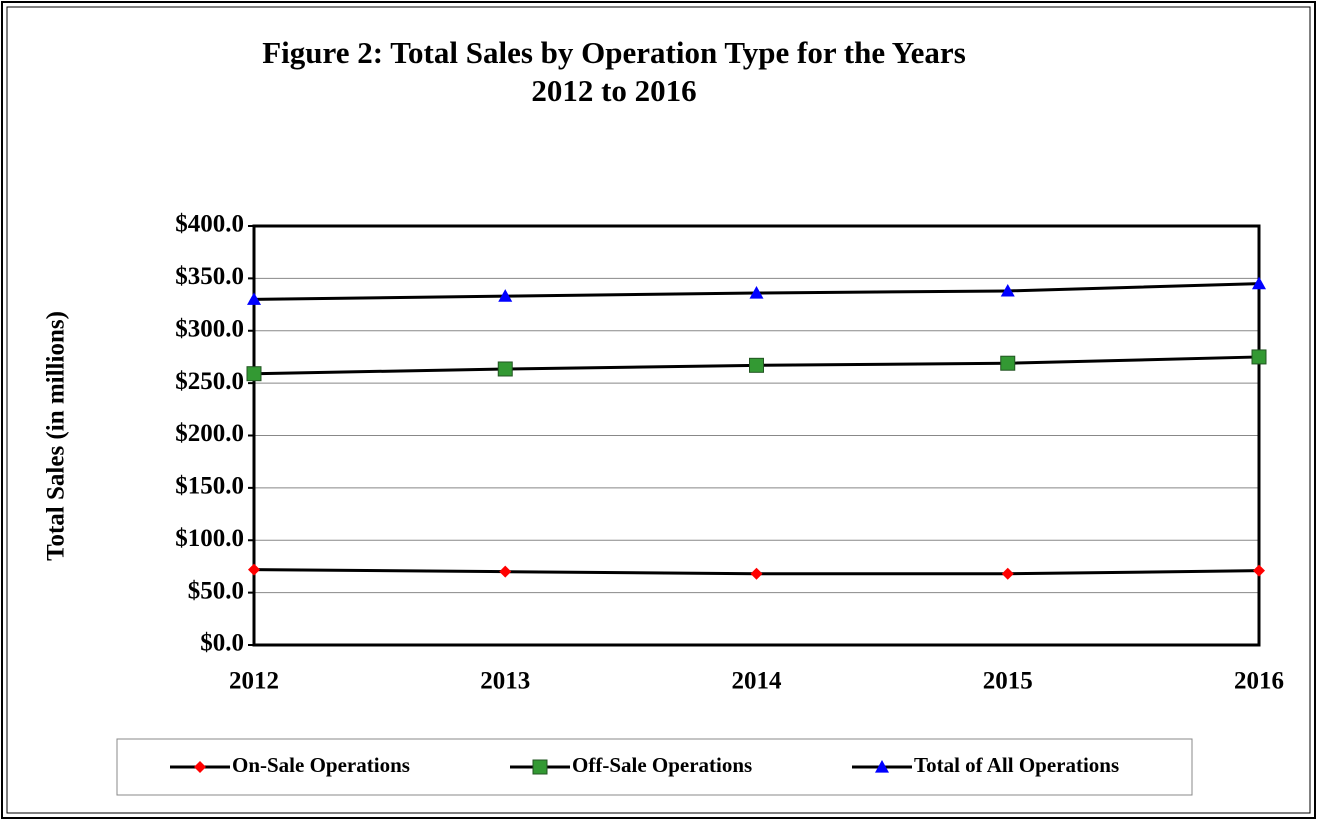 This screenshot has width=1317, height=825. I want to click on legend-label: Total of All Operations, so click(1016, 765).